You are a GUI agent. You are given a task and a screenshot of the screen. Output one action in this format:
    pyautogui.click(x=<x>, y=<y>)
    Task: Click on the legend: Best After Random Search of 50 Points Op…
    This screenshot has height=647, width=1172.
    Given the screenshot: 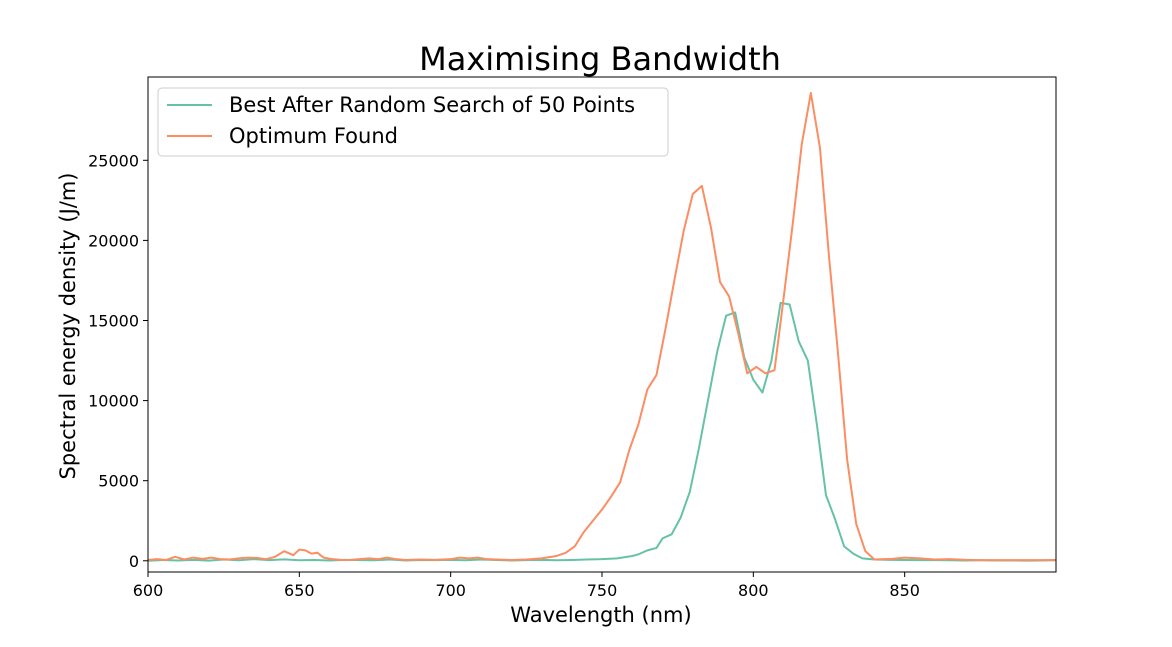 What is the action you would take?
    pyautogui.click(x=413, y=122)
    